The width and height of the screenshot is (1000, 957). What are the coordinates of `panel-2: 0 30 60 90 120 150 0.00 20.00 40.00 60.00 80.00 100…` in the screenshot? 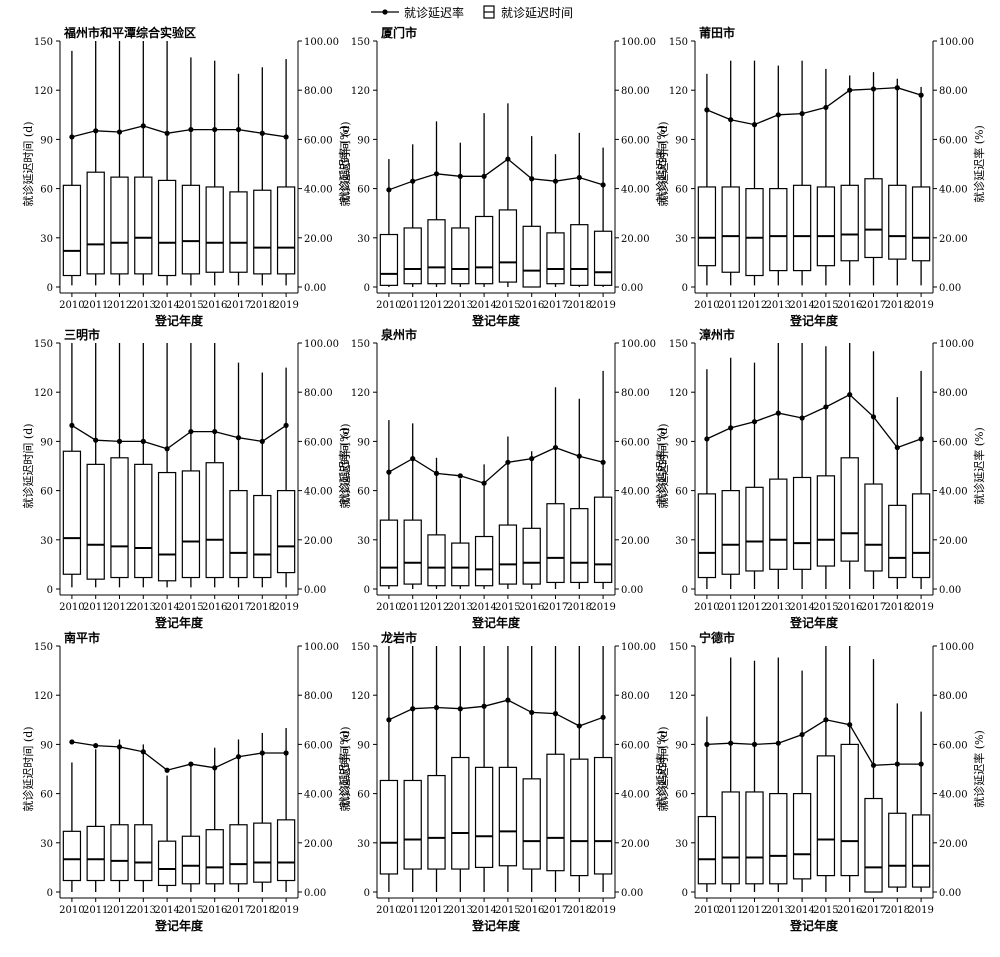 It's located at (503, 176).